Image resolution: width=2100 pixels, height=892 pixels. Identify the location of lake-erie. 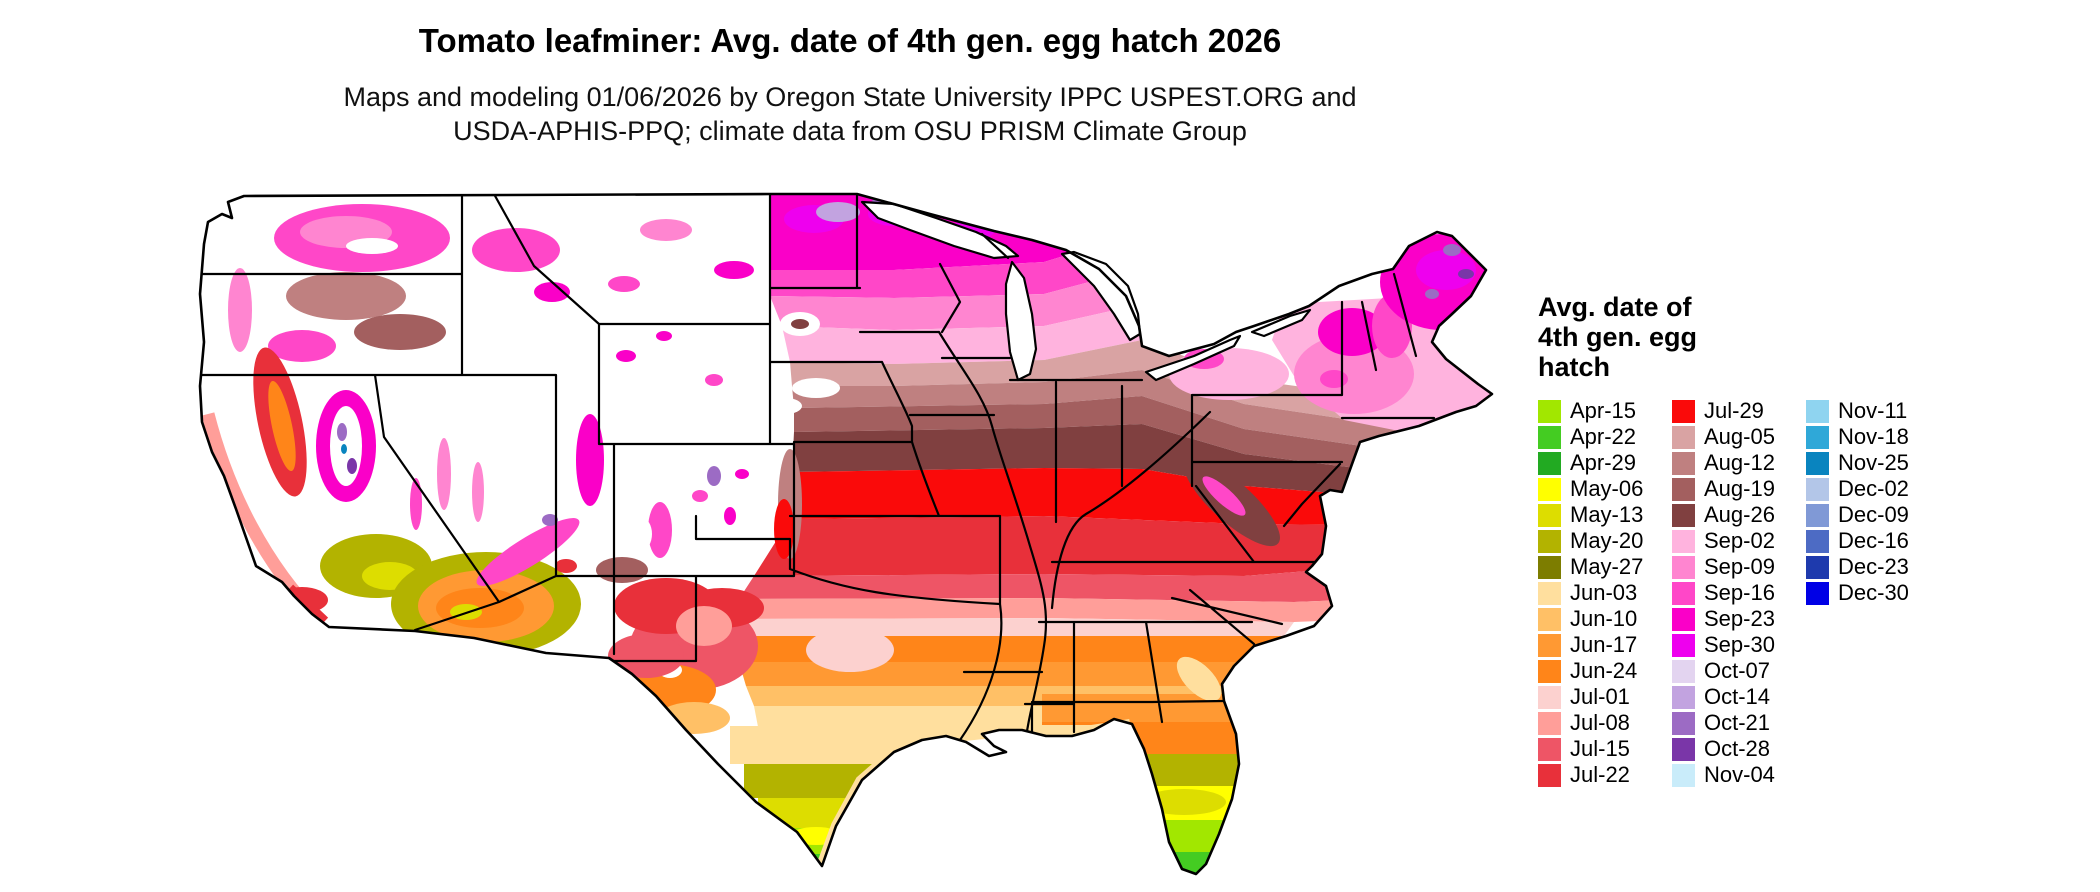
(1193, 358).